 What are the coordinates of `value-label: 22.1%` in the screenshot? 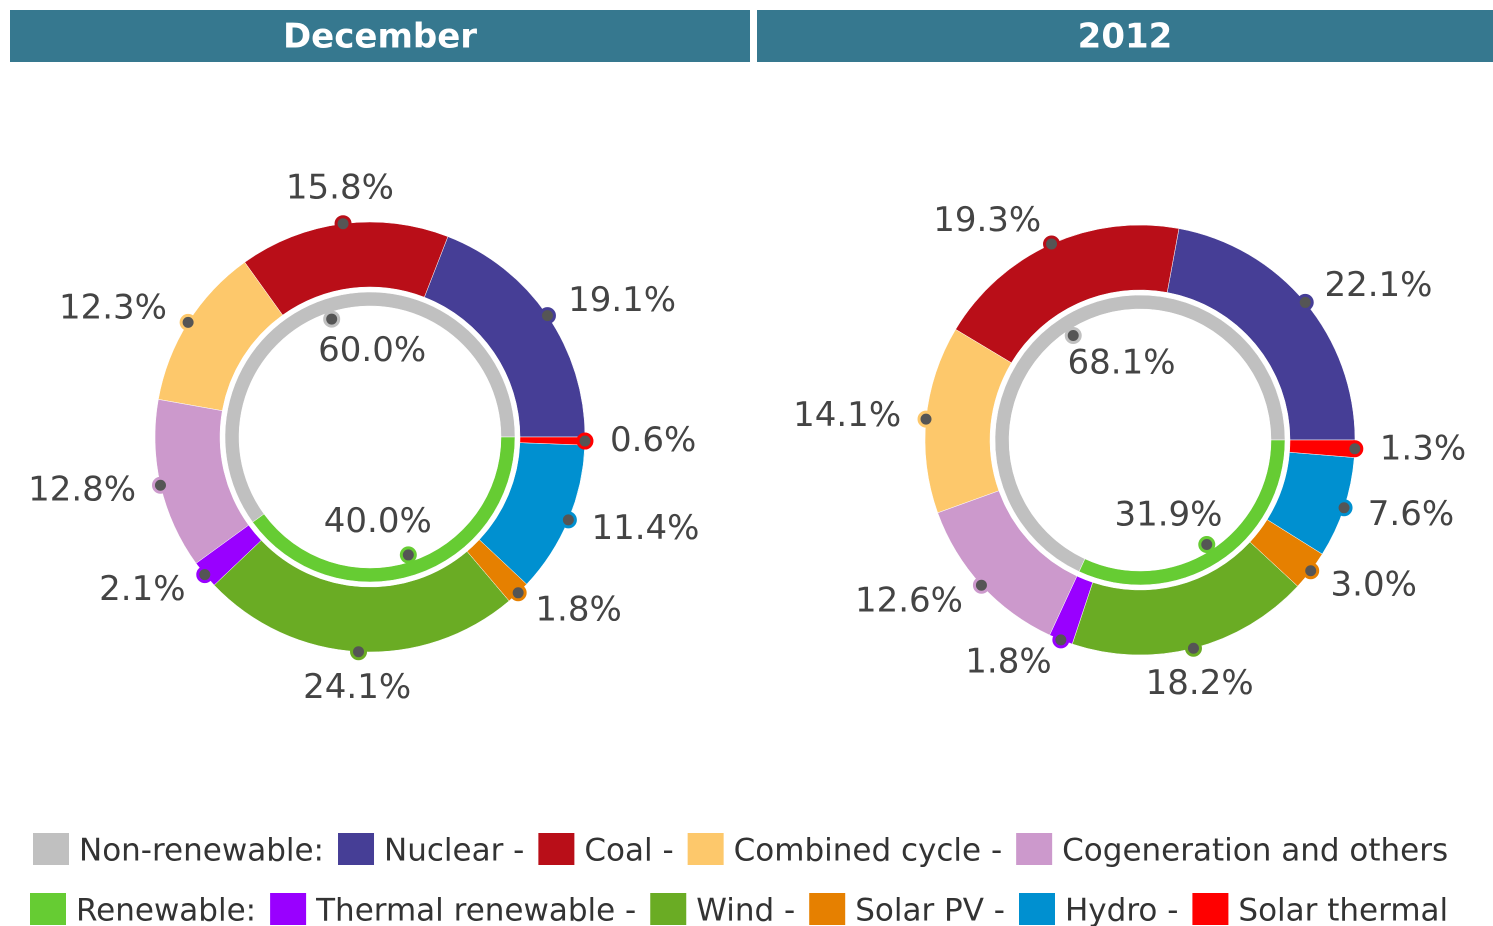 It's located at (1378, 285).